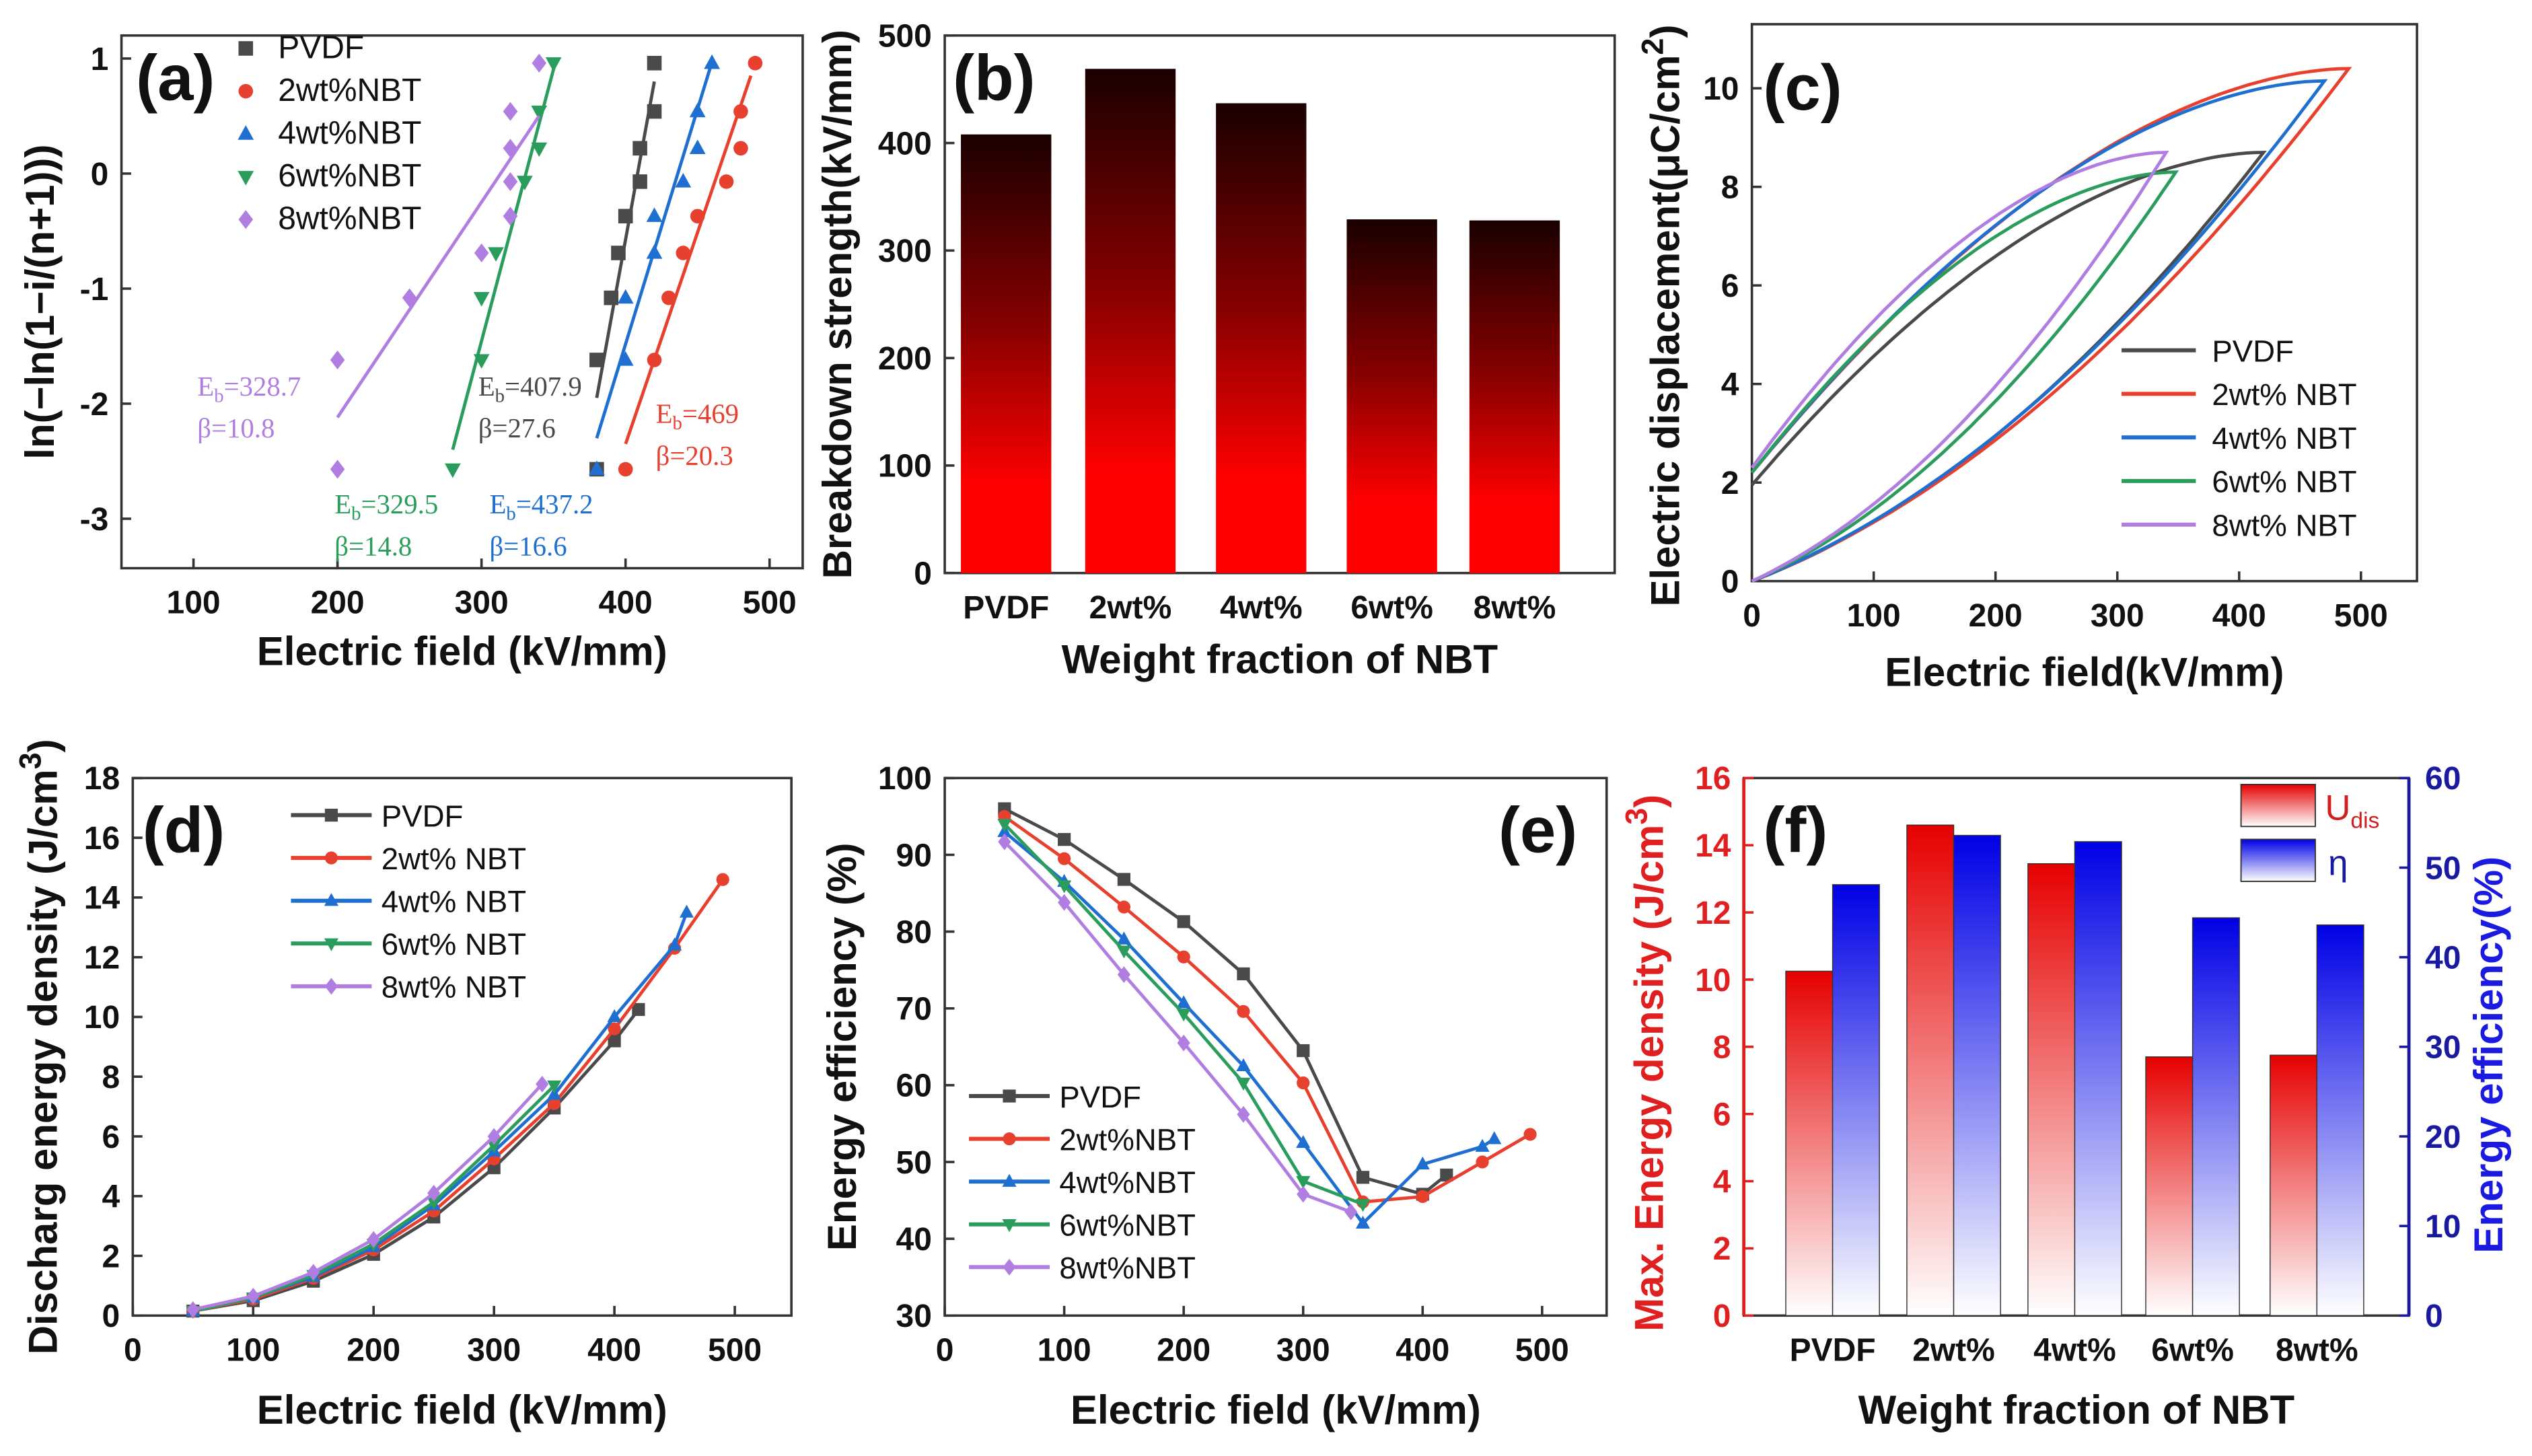 Image resolution: width=2532 pixels, height=1456 pixels. I want to click on y-tick-label: -3, so click(94, 520).